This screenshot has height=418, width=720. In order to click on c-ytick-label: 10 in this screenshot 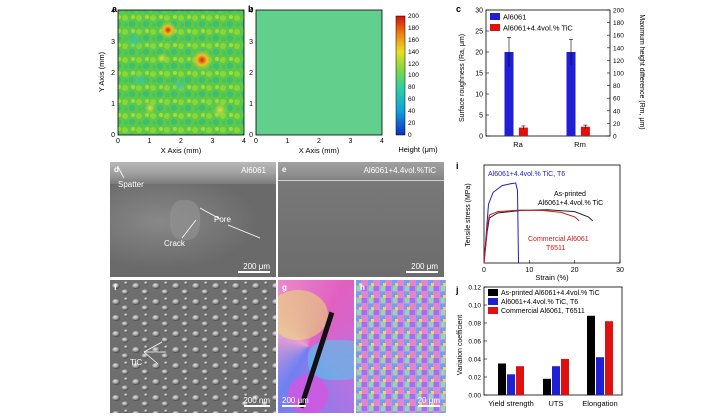, I will do `click(479, 95)`.